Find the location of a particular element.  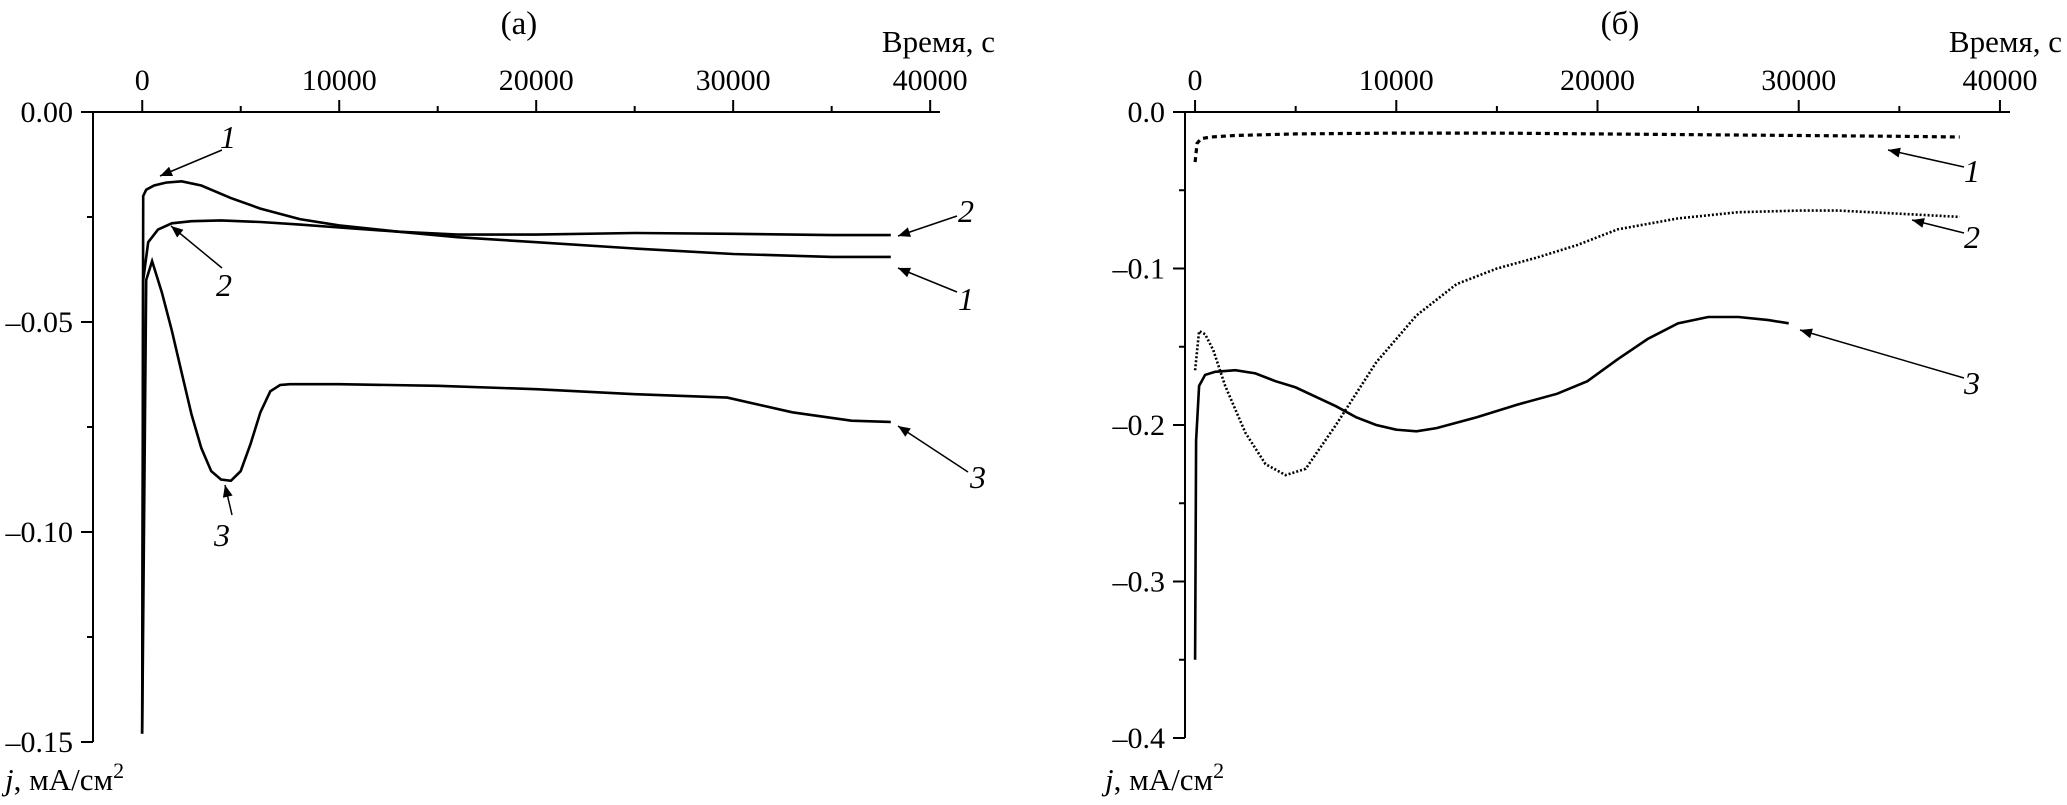

panel-label: (б) is located at coordinates (1620, 24).